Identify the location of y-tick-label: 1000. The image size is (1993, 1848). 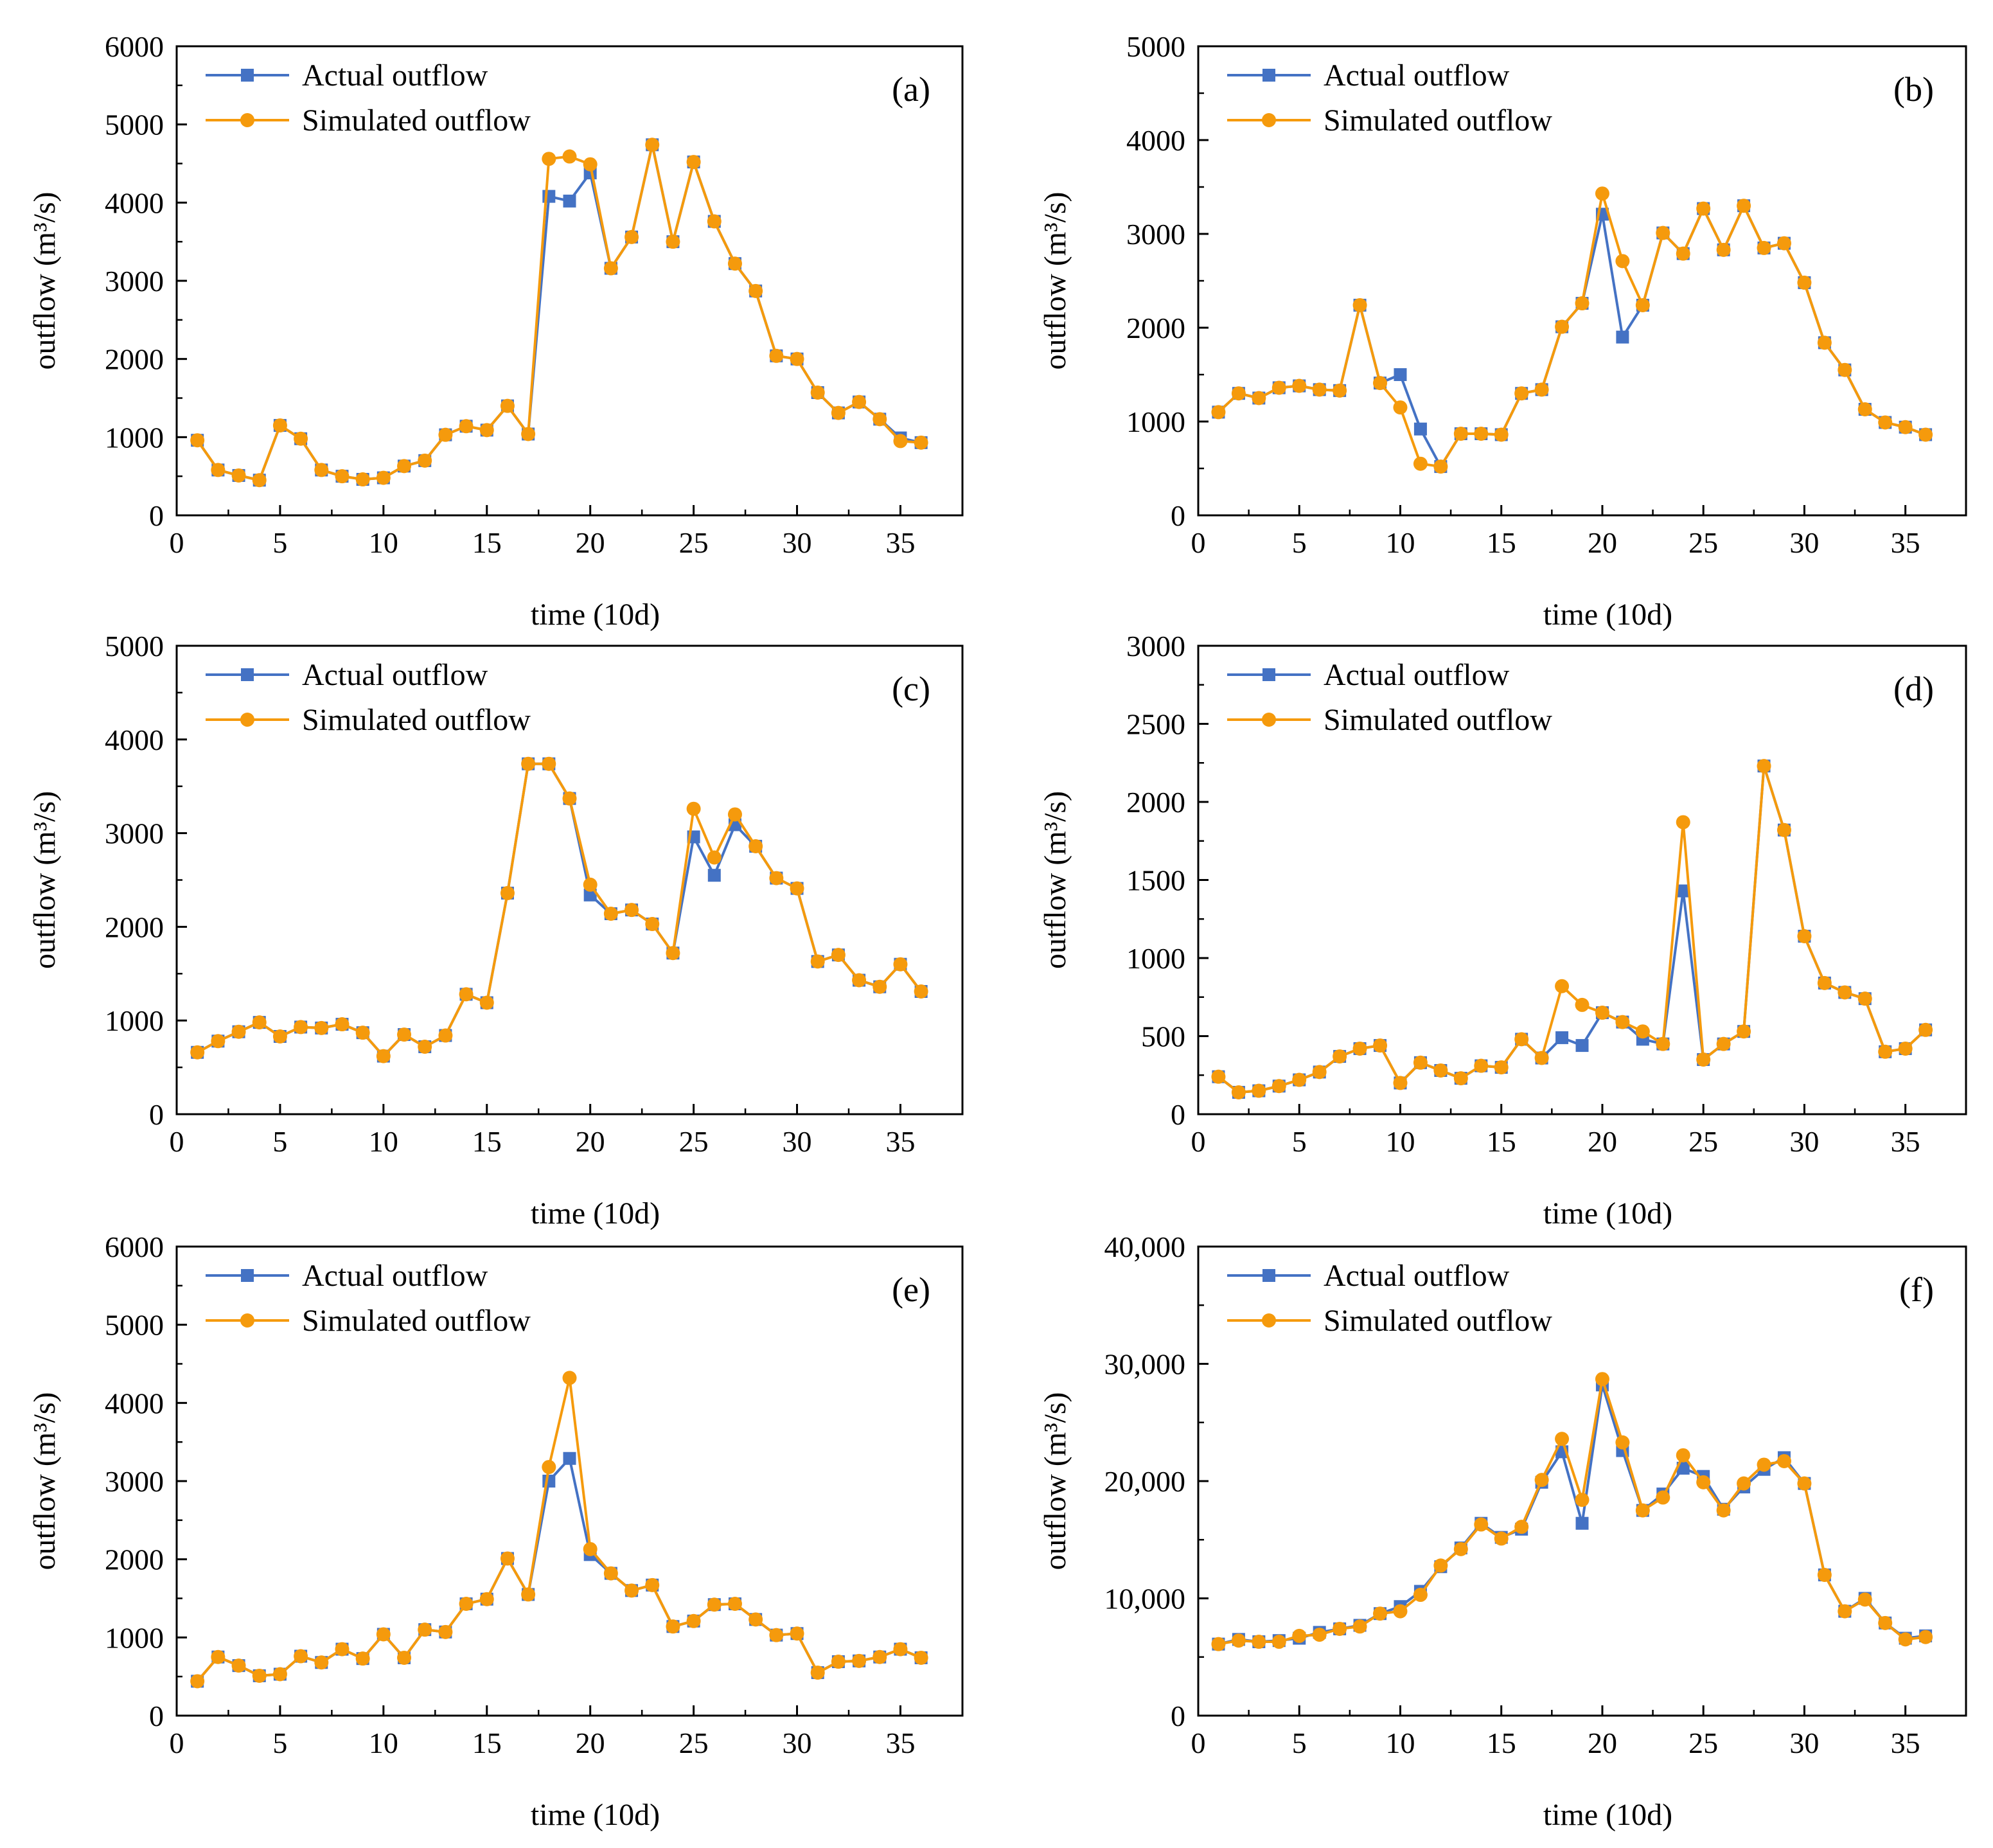
(1155, 421).